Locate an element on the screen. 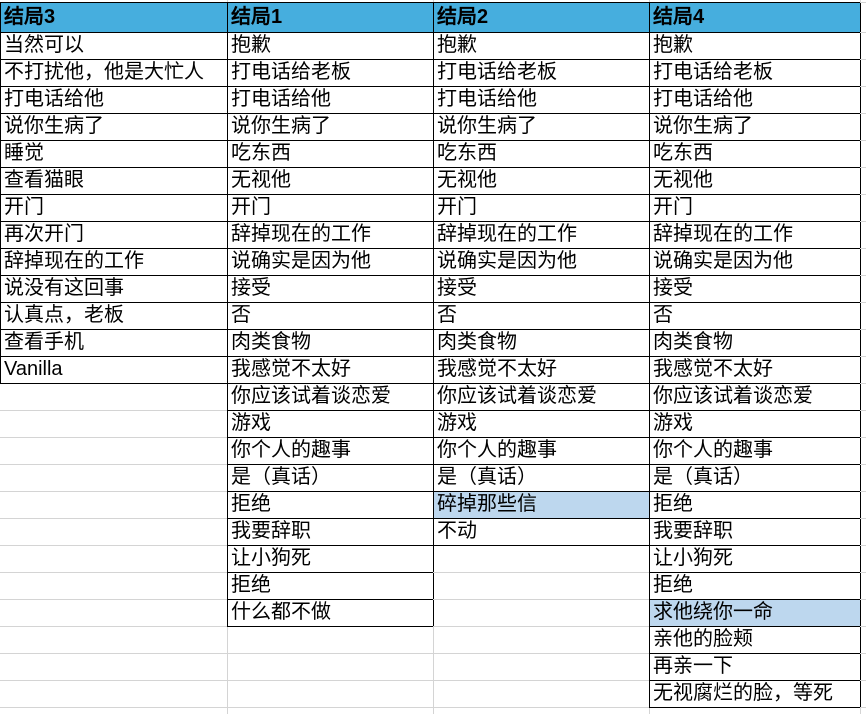 The height and width of the screenshot is (714, 866). table-cell: 无视腐烂的脸，等死 is located at coordinates (754, 693).